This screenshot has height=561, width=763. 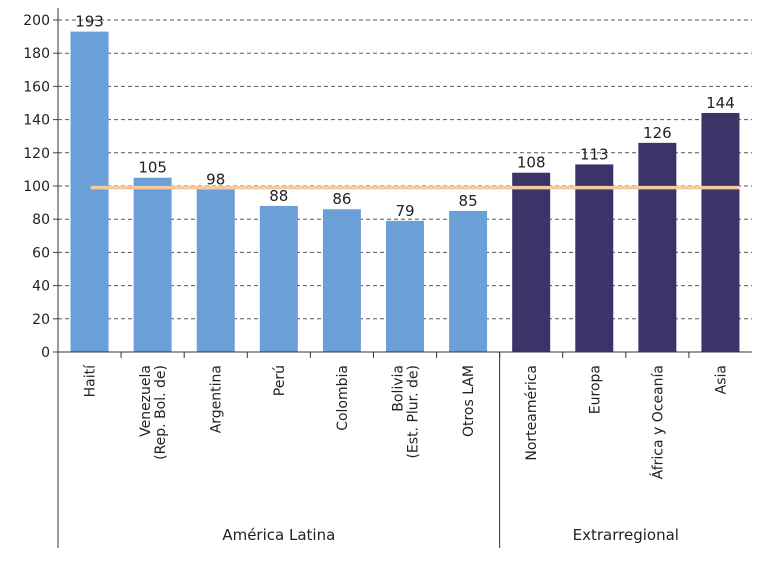 What do you see at coordinates (404, 211) in the screenshot?
I see `data-label: 79` at bounding box center [404, 211].